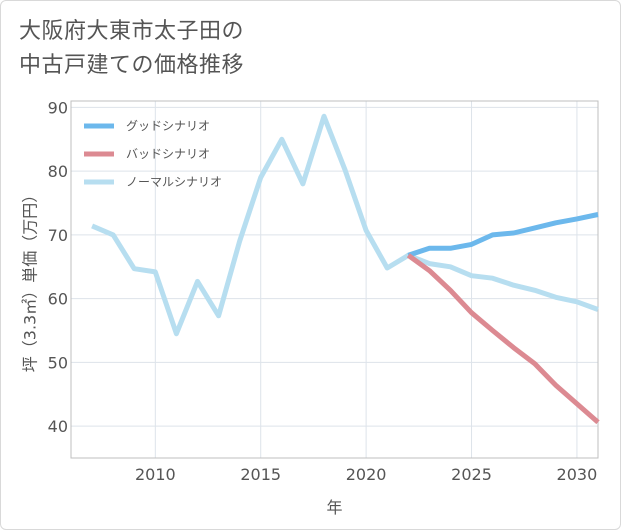 The image size is (621, 530). Describe the element at coordinates (58, 362) in the screenshot. I see `y-tick-label: 50` at that location.